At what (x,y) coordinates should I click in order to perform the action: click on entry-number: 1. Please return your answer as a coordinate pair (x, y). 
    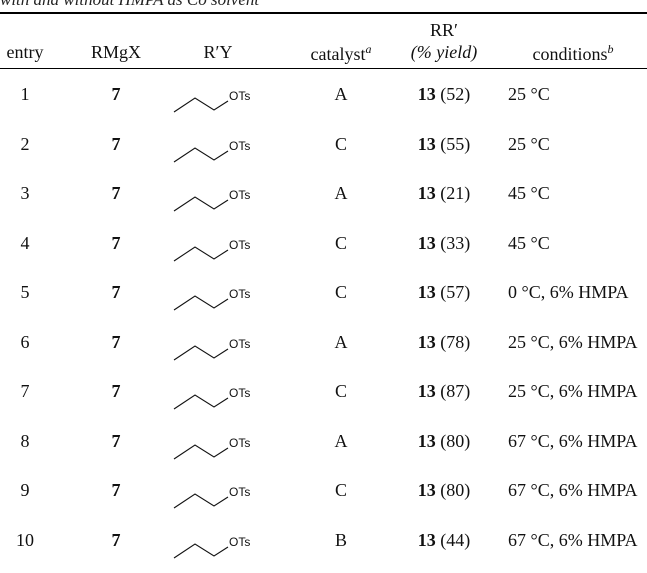
    Looking at the image, I should click on (25, 94).